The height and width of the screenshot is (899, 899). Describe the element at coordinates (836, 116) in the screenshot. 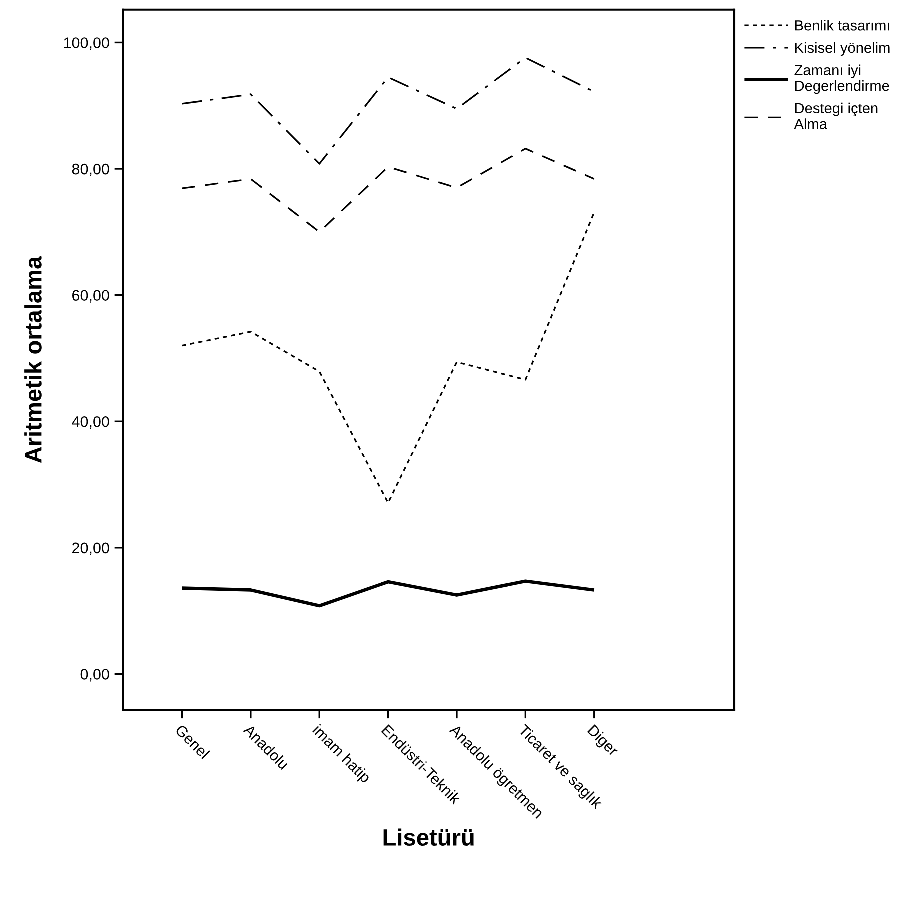

I see `legend-label: Destegi içten Alma` at that location.